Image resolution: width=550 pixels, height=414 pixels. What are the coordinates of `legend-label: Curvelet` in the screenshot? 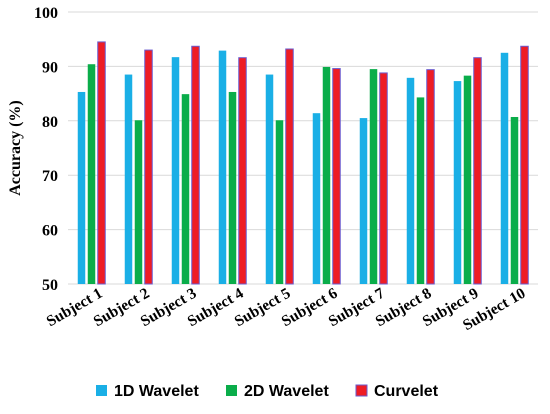 It's located at (406, 391).